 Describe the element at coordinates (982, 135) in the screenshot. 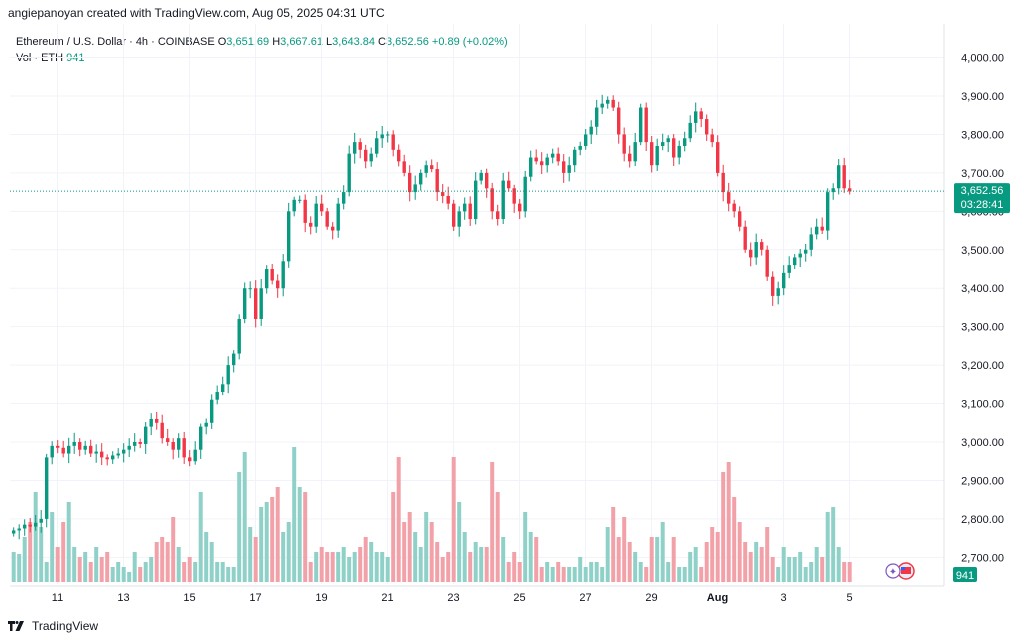

I see `y-tick-label: 3,800.00` at that location.